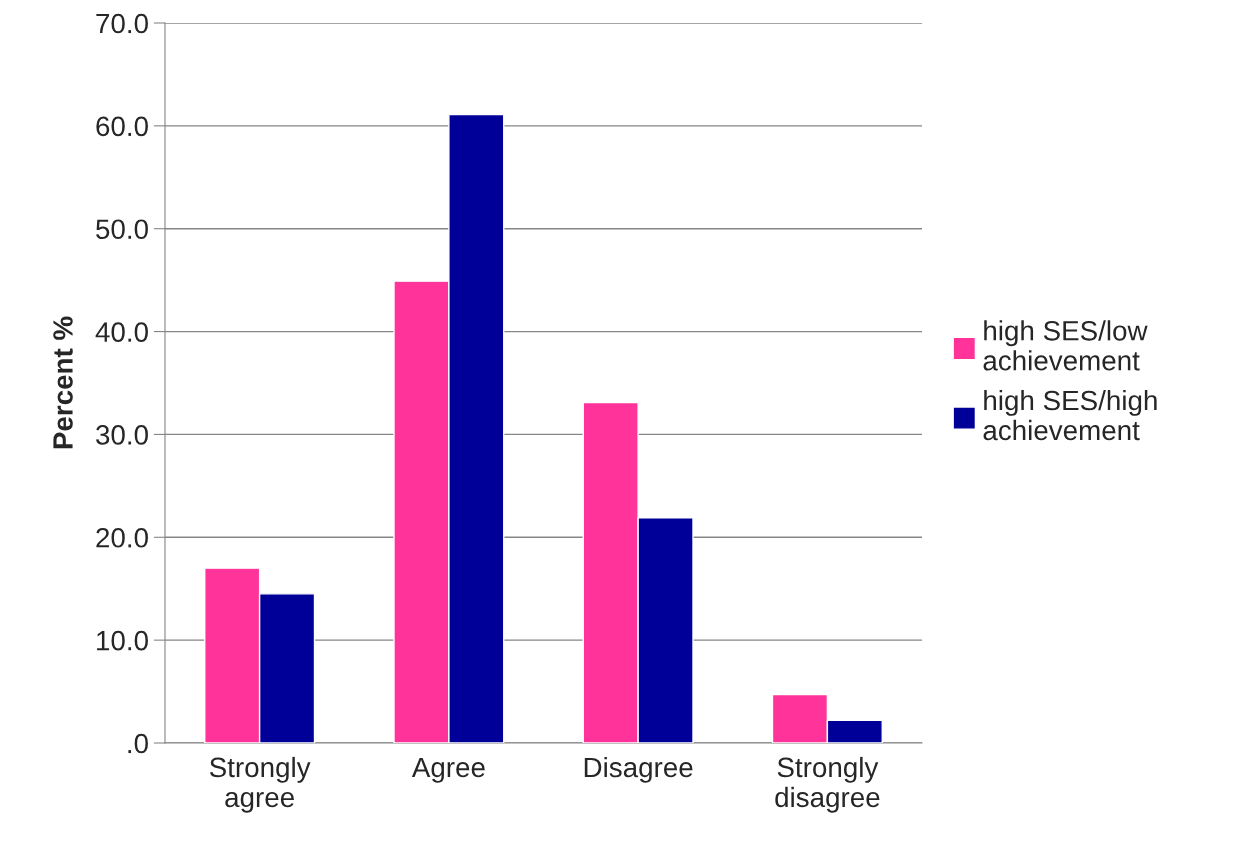  Describe the element at coordinates (638, 769) in the screenshot. I see `x-tick-label: Disagree` at that location.